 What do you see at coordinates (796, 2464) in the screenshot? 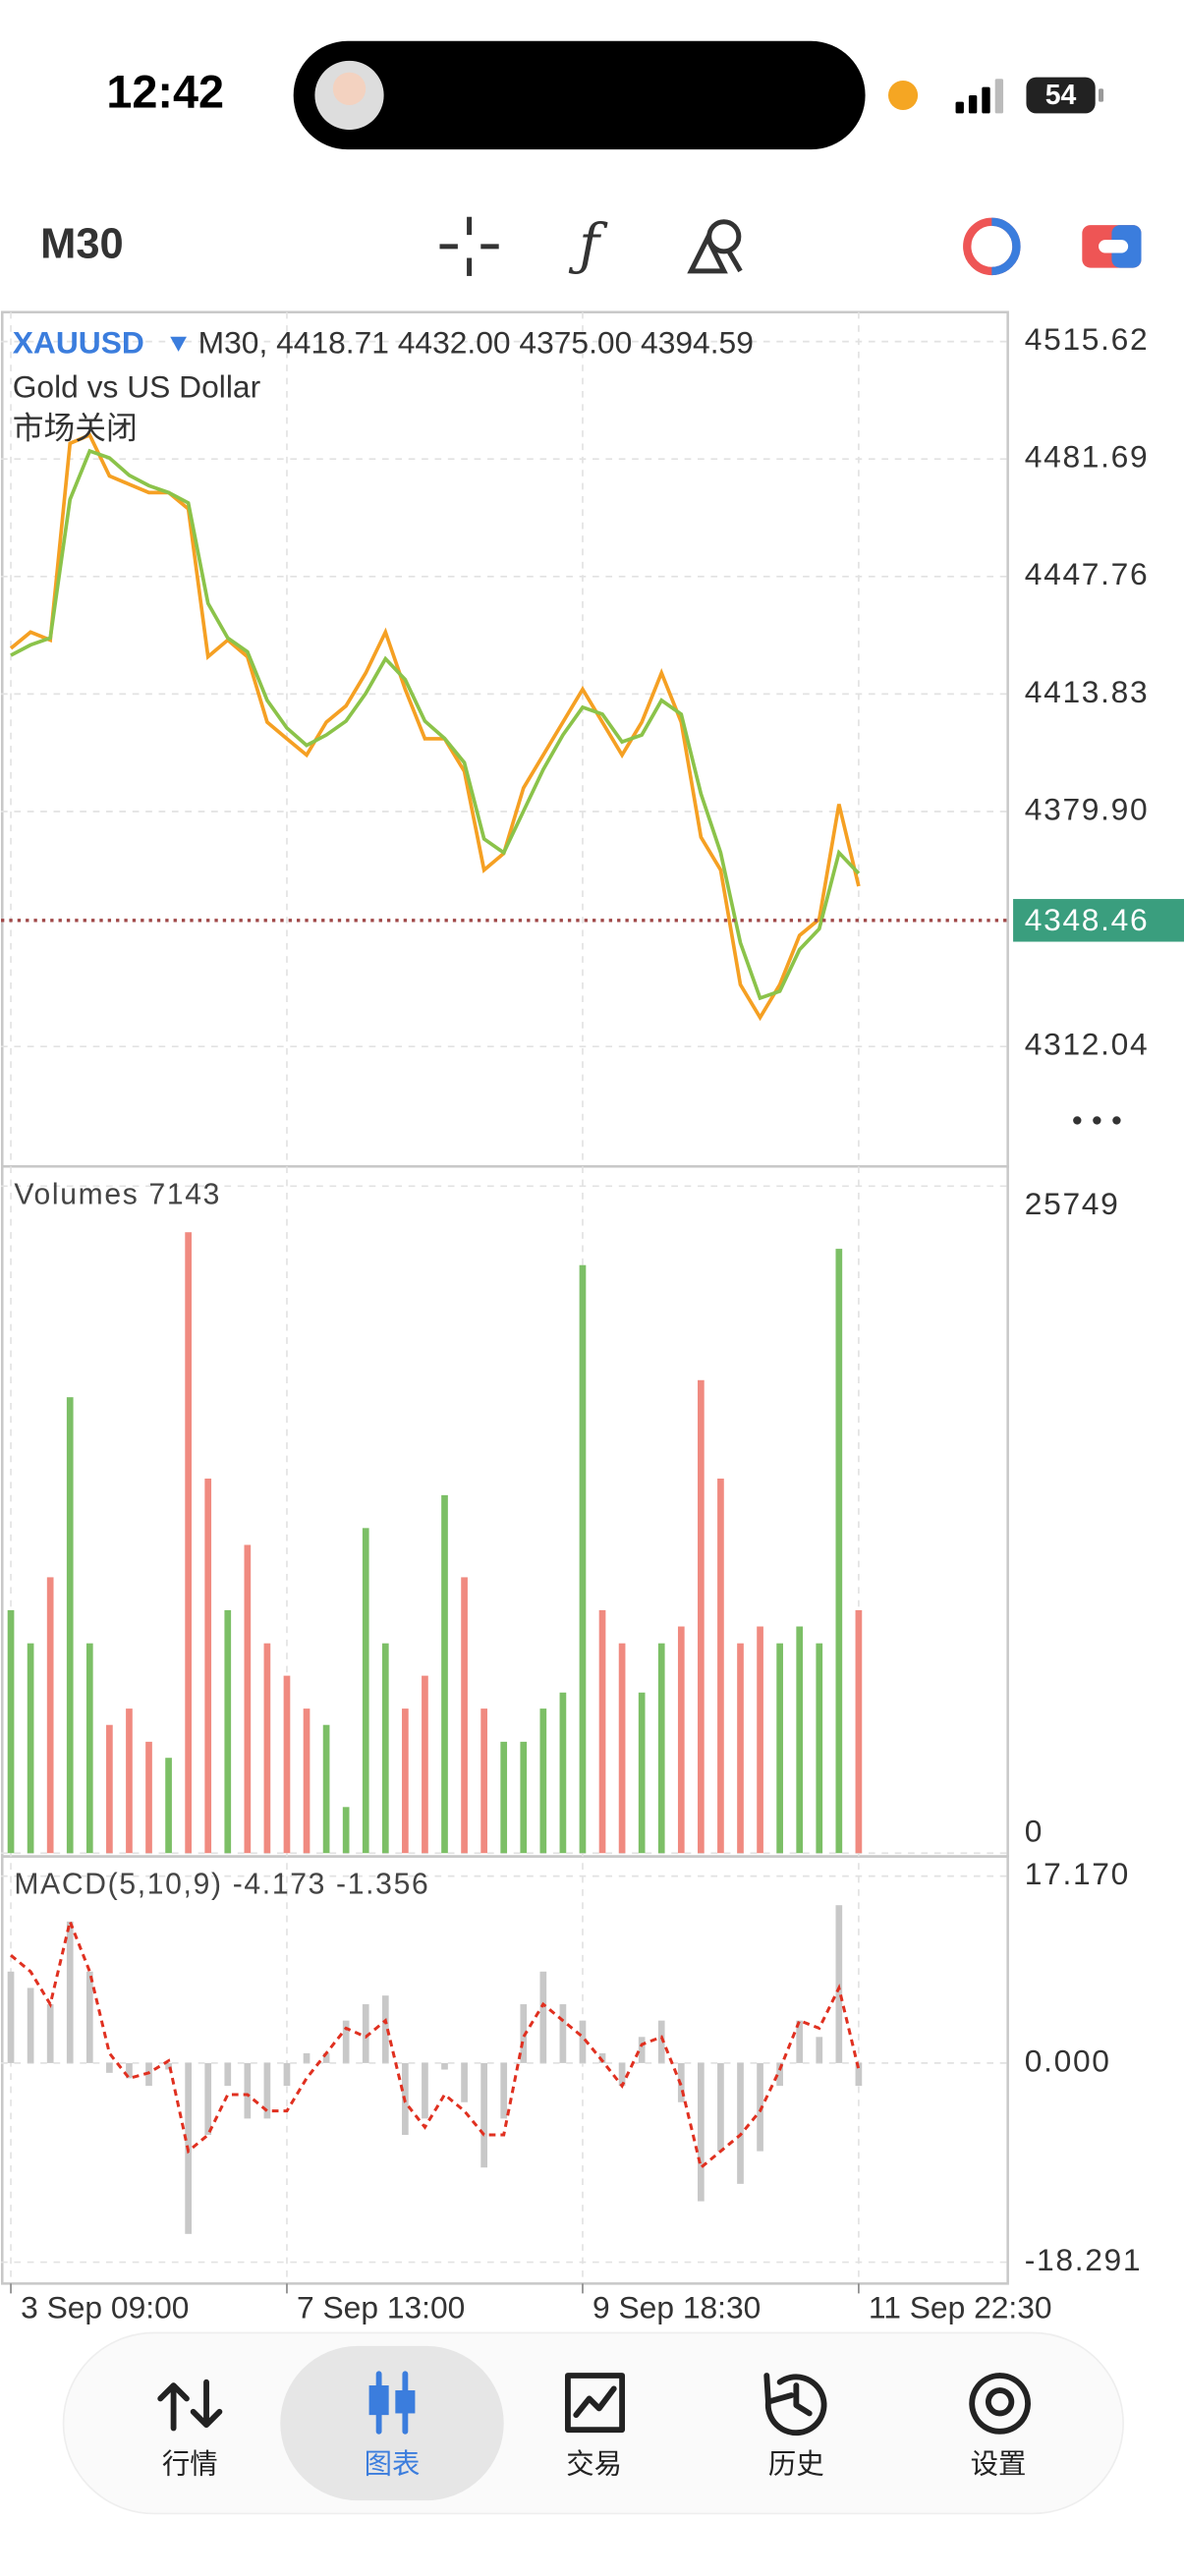
I see `nav-label: 历史` at bounding box center [796, 2464].